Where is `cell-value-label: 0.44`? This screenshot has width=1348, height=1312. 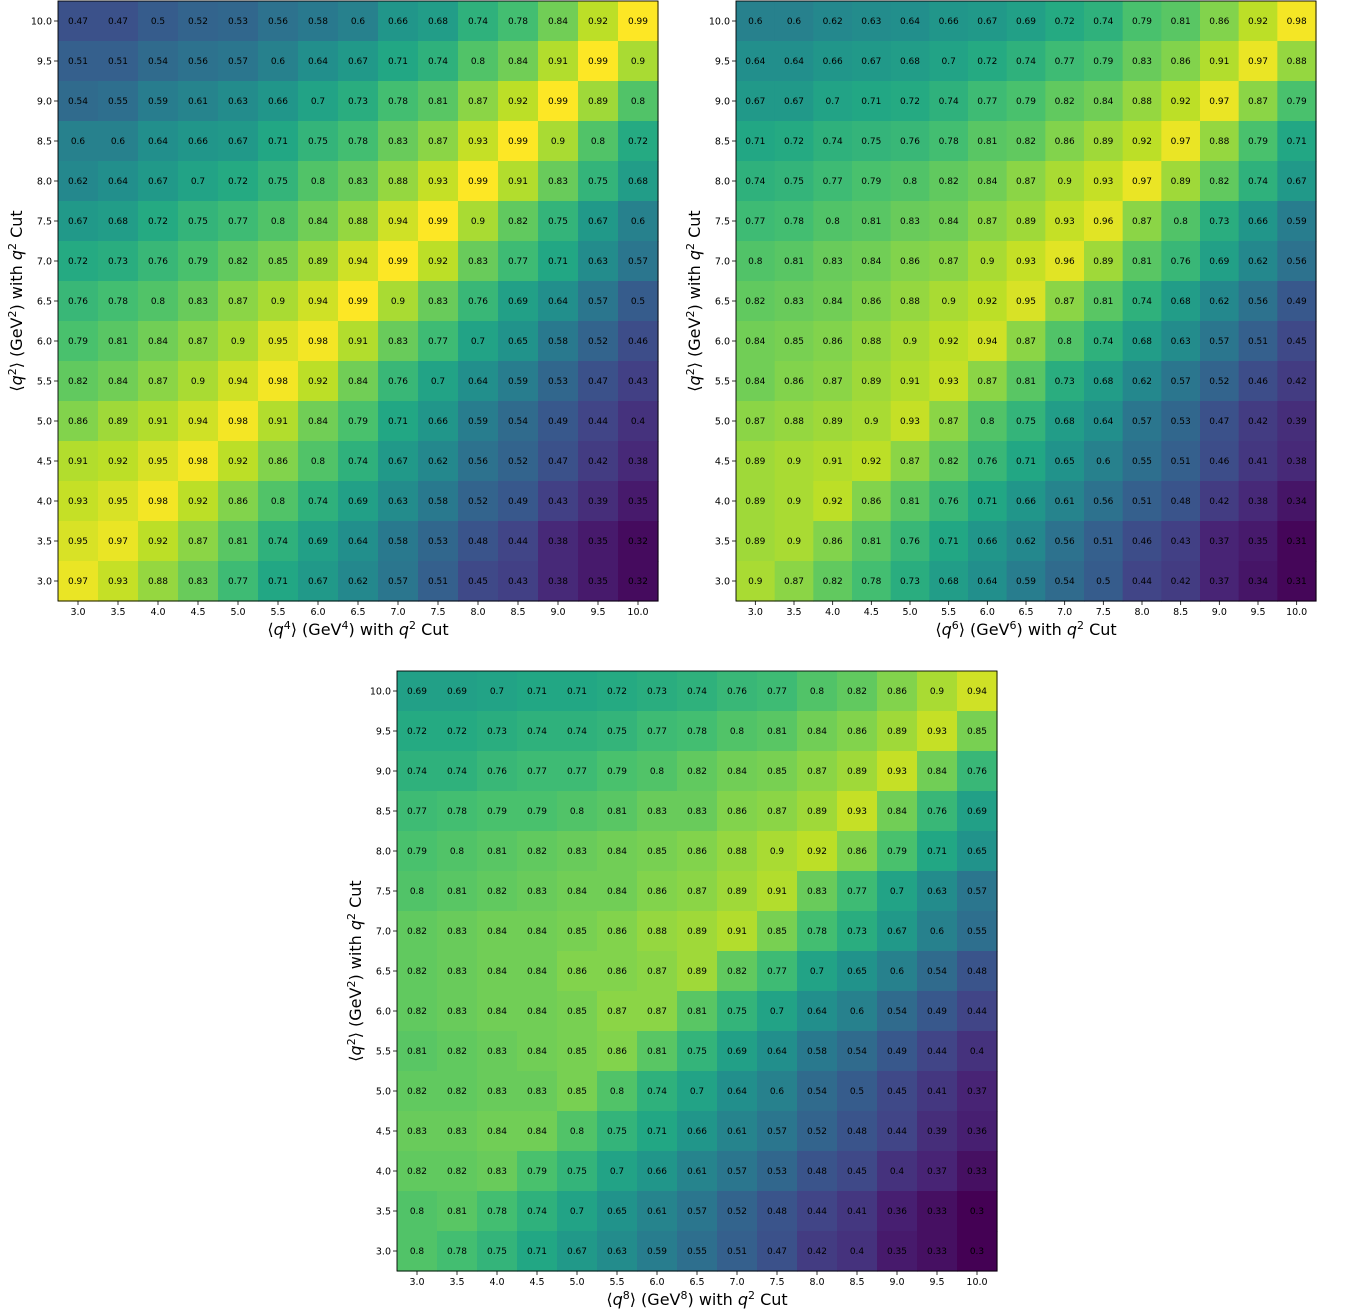
cell-value-label: 0.44 is located at coordinates (598, 422).